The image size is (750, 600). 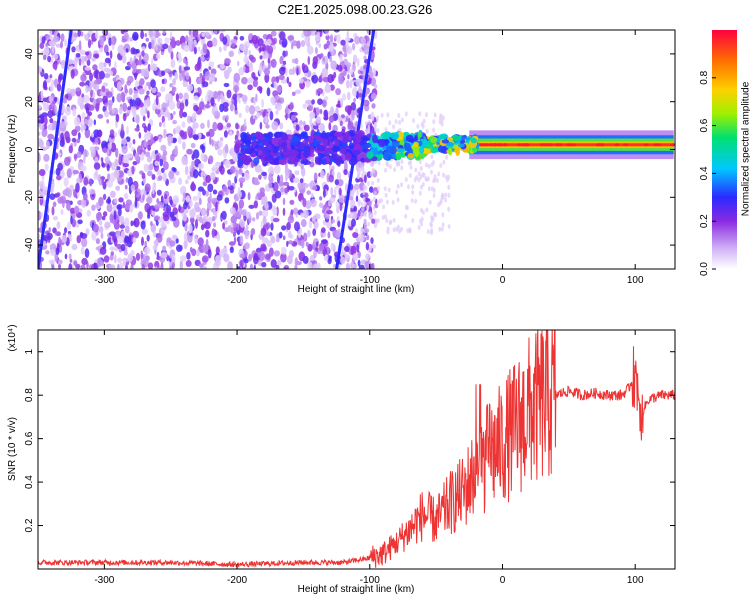 What do you see at coordinates (704, 173) in the screenshot?
I see `colorbar-tick-label: 0.4` at bounding box center [704, 173].